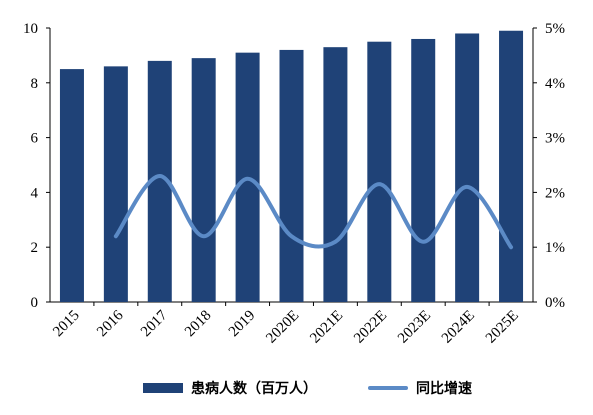 This screenshot has width=593, height=415. I want to click on left-axis-tick-label: 0, so click(35, 303).